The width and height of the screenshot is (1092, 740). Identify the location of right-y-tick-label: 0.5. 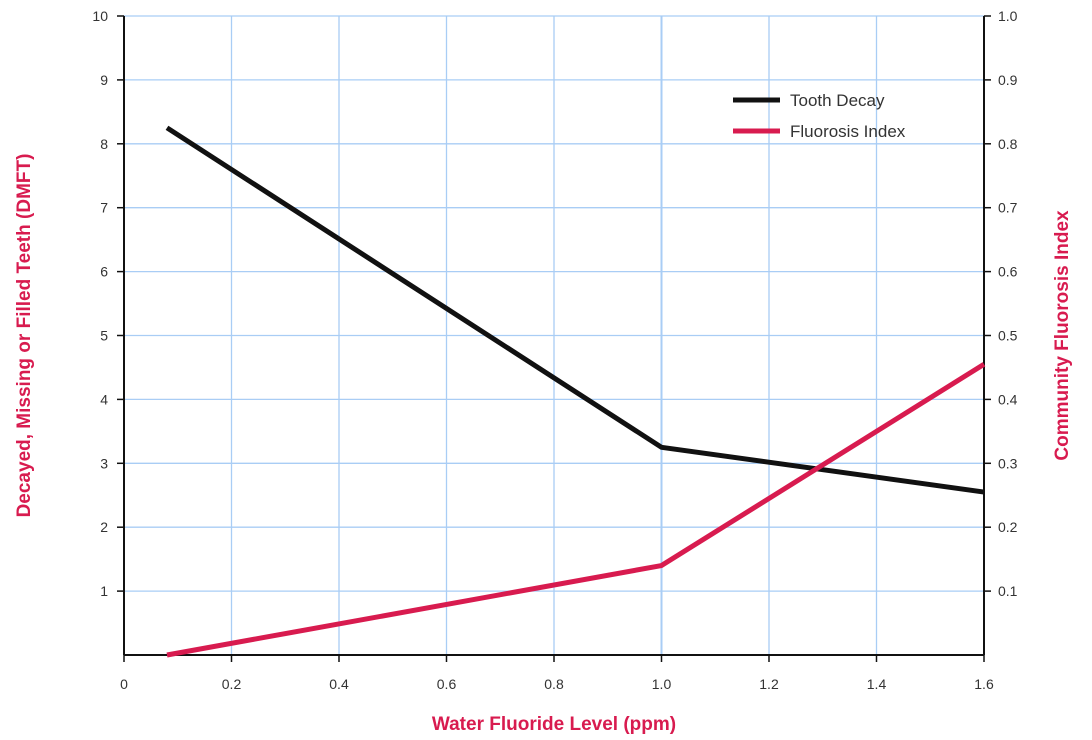
(1008, 336).